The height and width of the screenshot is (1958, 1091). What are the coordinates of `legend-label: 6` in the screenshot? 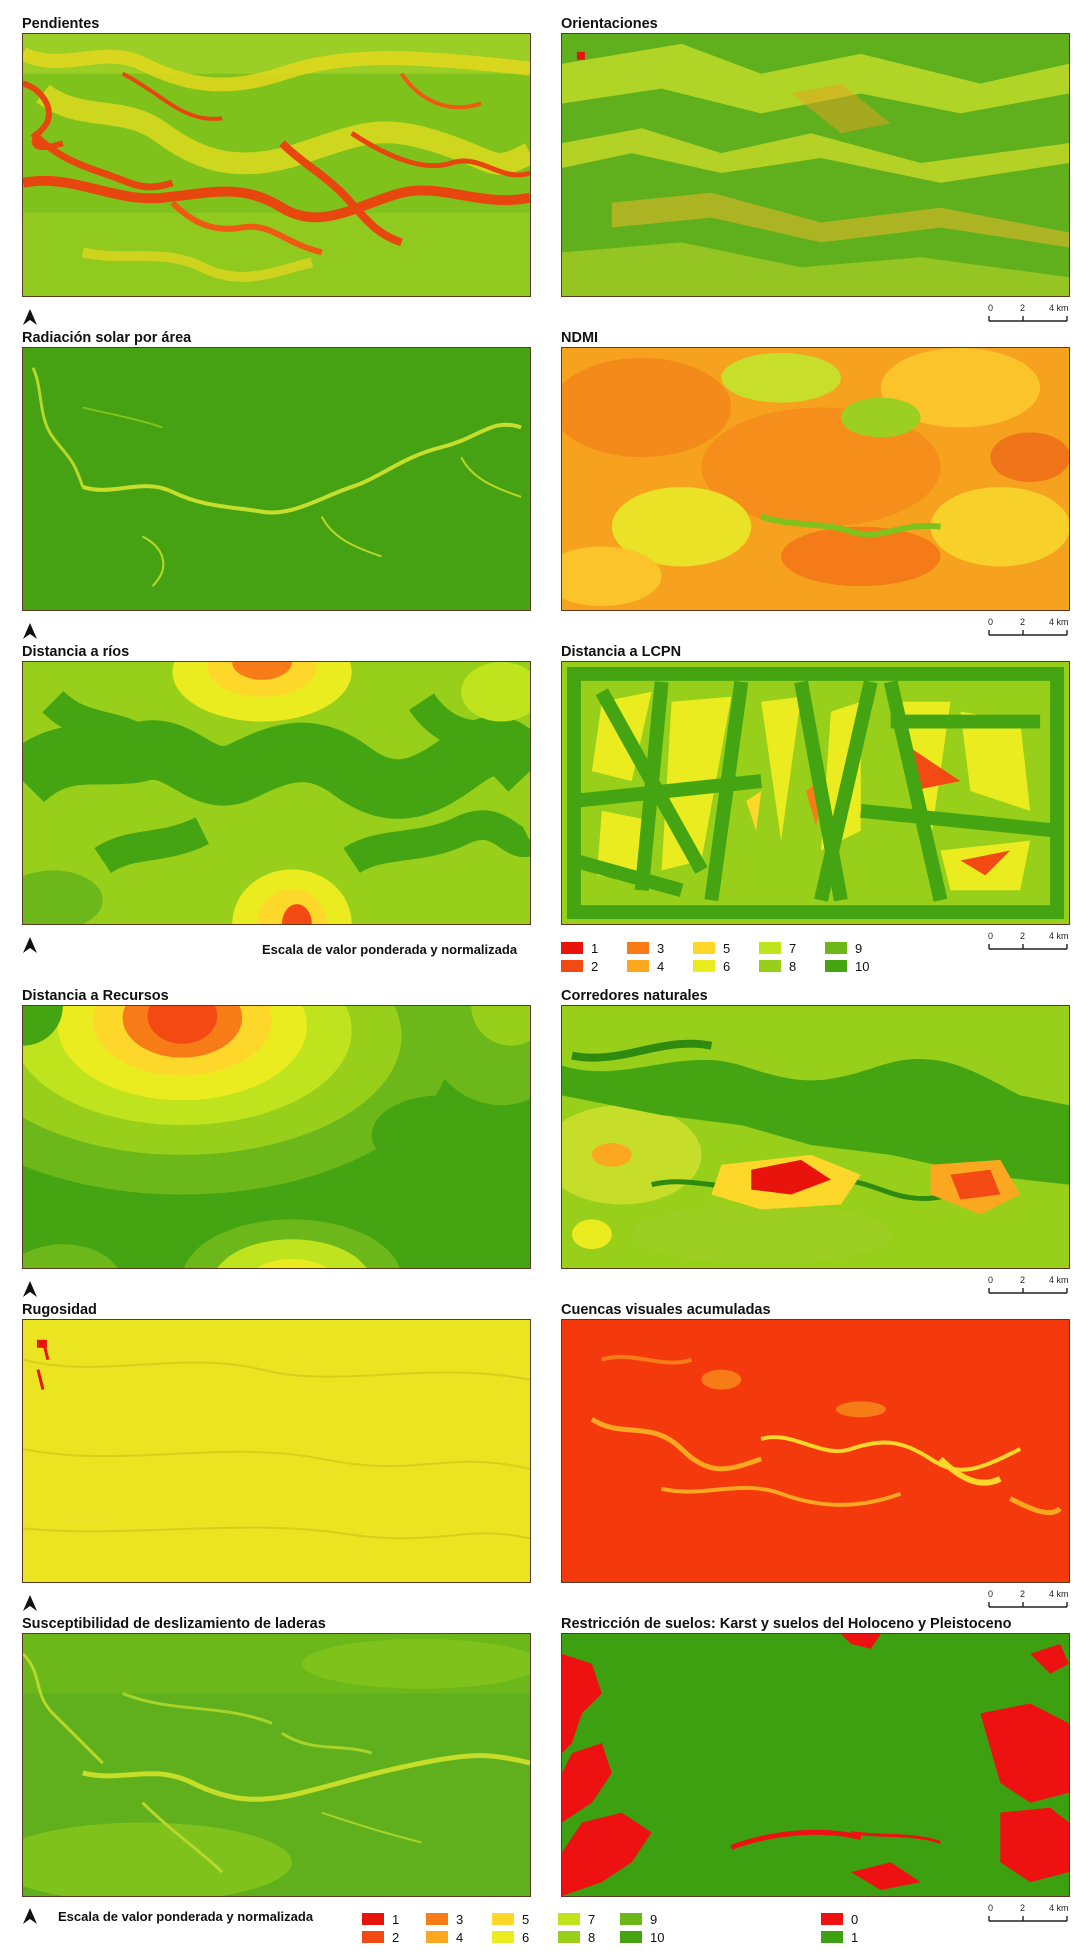 It's located at (727, 966).